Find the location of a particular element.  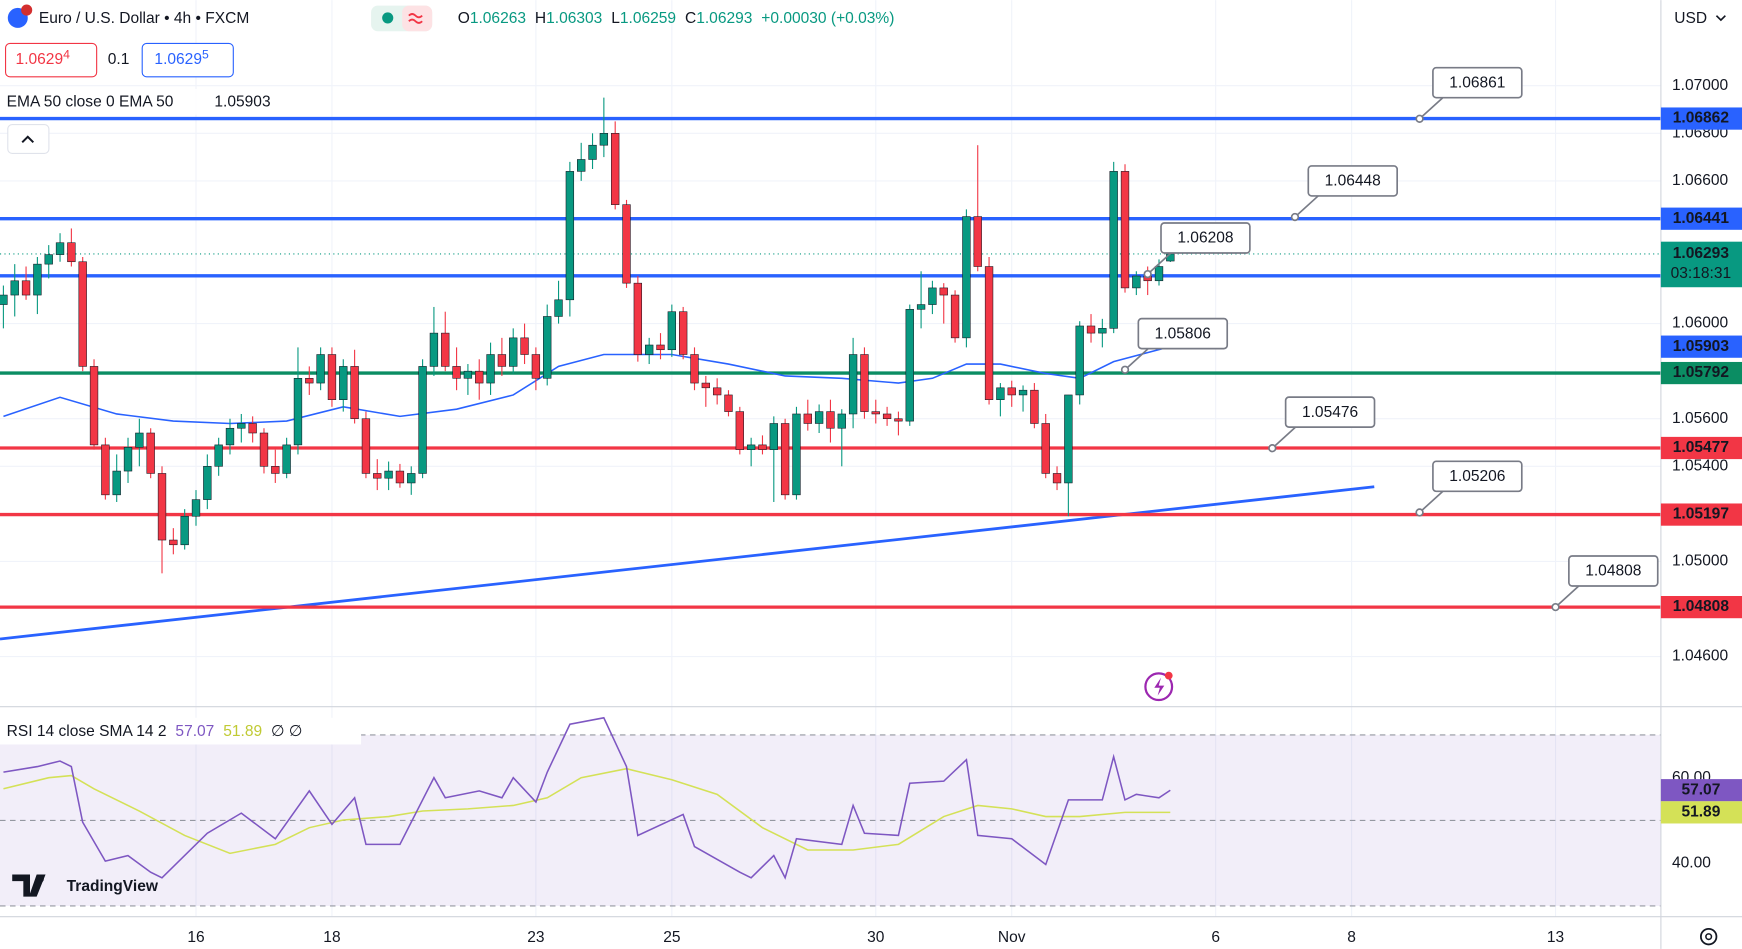

rsi-suffix: ∅ ∅ is located at coordinates (286, 731).